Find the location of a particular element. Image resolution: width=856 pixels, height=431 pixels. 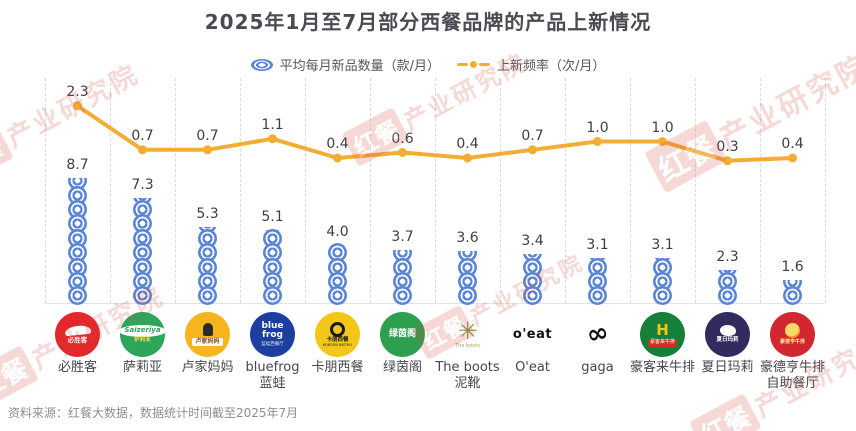

brand-logo-text: 卡朋西餐 is located at coordinates (337, 339).